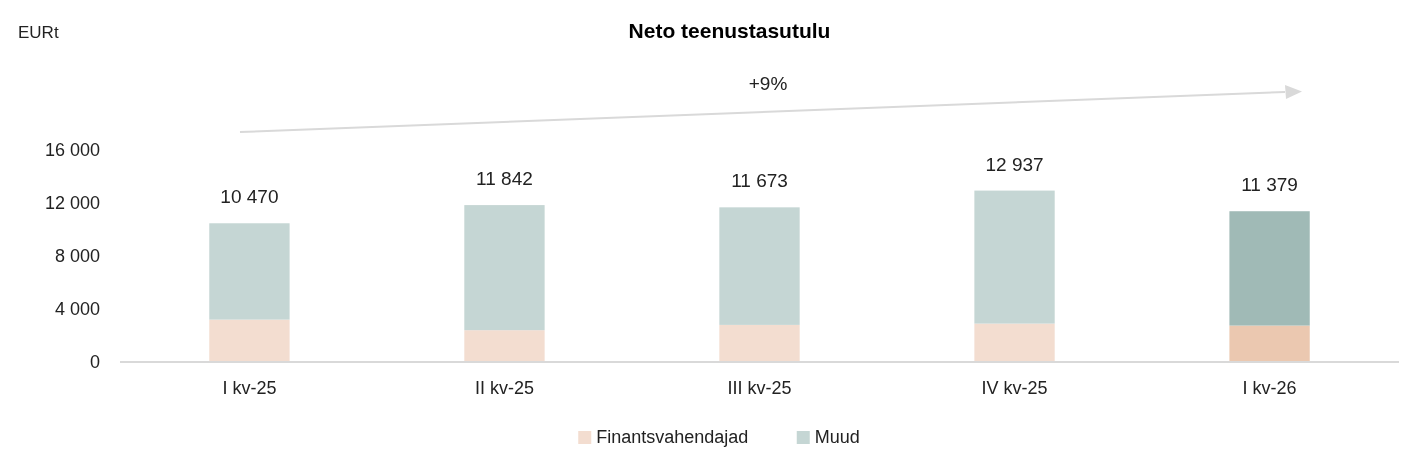 The width and height of the screenshot is (1419, 459). What do you see at coordinates (768, 83) in the screenshot?
I see `text: +9%` at bounding box center [768, 83].